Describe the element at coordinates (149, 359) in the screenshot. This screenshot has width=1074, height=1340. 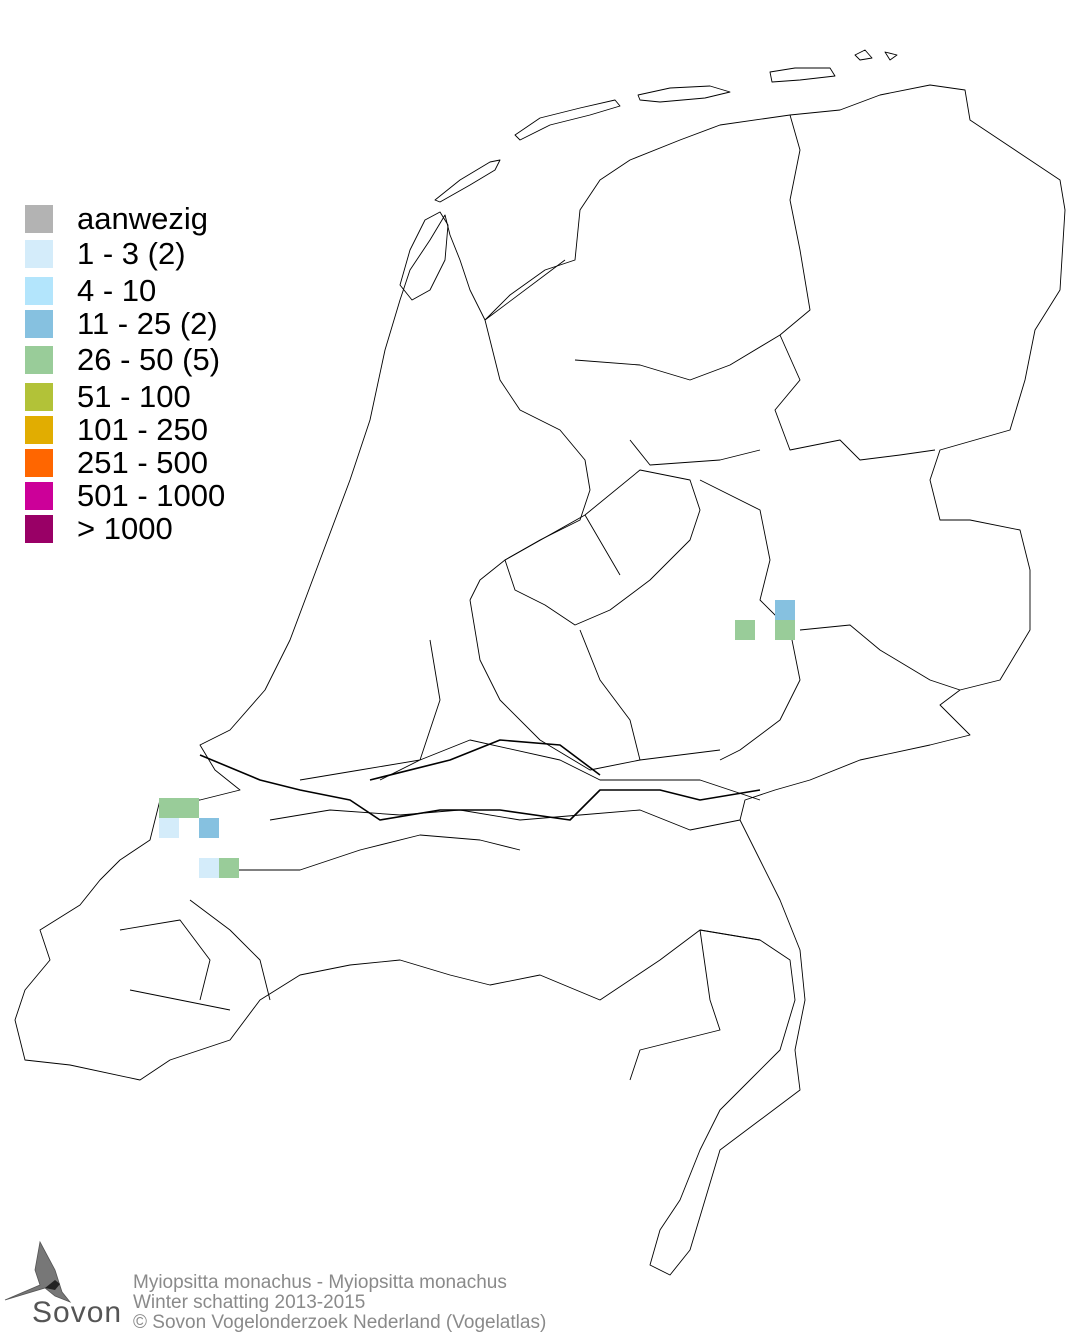
I see `legend-label: 26 - 50 (5)` at that location.